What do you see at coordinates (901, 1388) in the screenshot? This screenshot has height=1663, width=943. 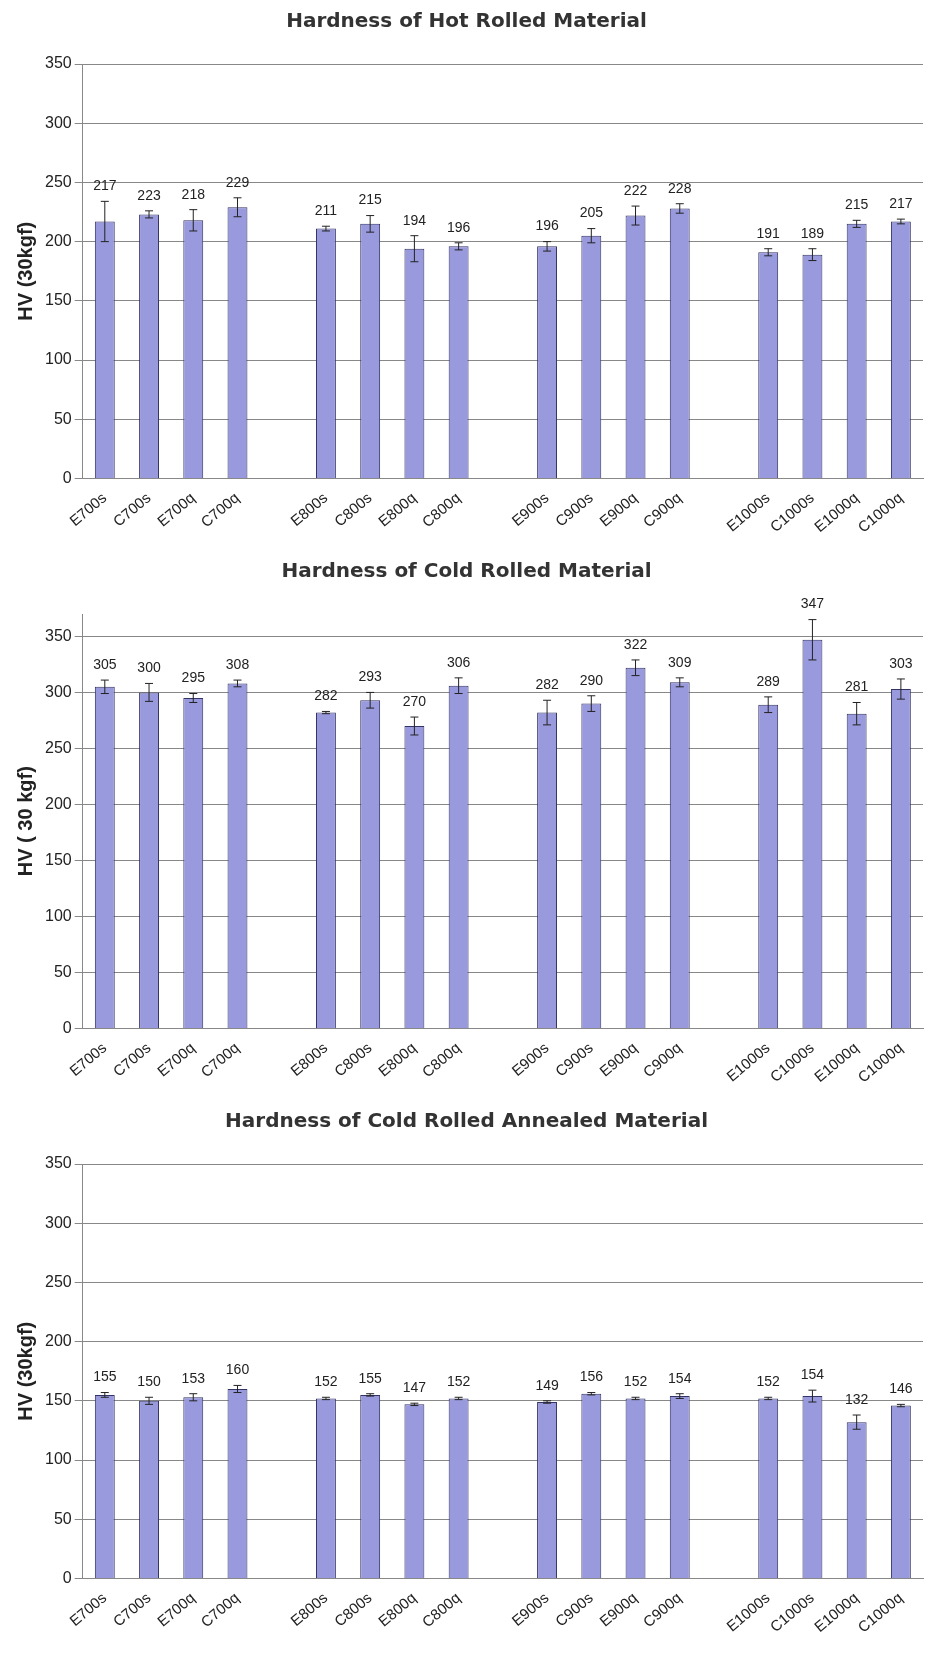 I see `data-label: 146` at bounding box center [901, 1388].